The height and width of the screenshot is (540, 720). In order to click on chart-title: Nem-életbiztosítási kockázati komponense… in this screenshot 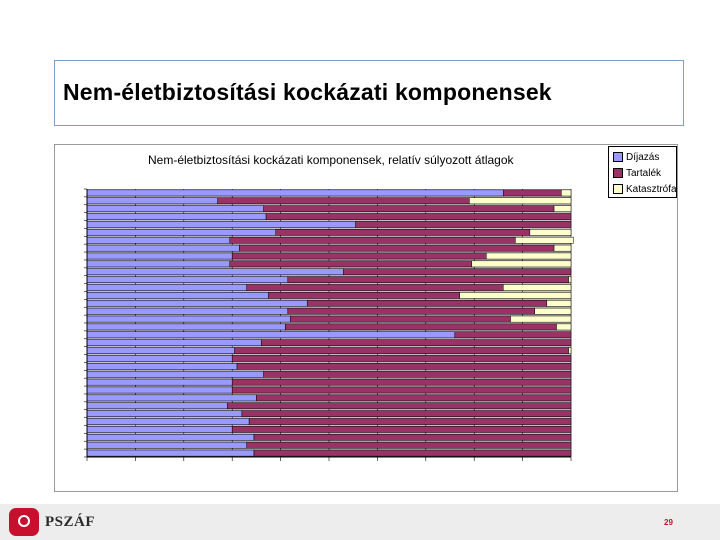, I will do `click(331, 160)`.